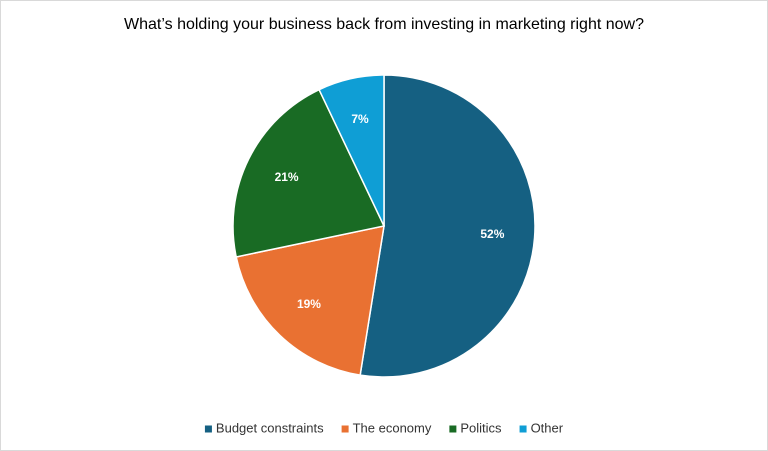 This screenshot has width=768, height=451. Describe the element at coordinates (481, 427) in the screenshot. I see `legend-label: Politics` at that location.